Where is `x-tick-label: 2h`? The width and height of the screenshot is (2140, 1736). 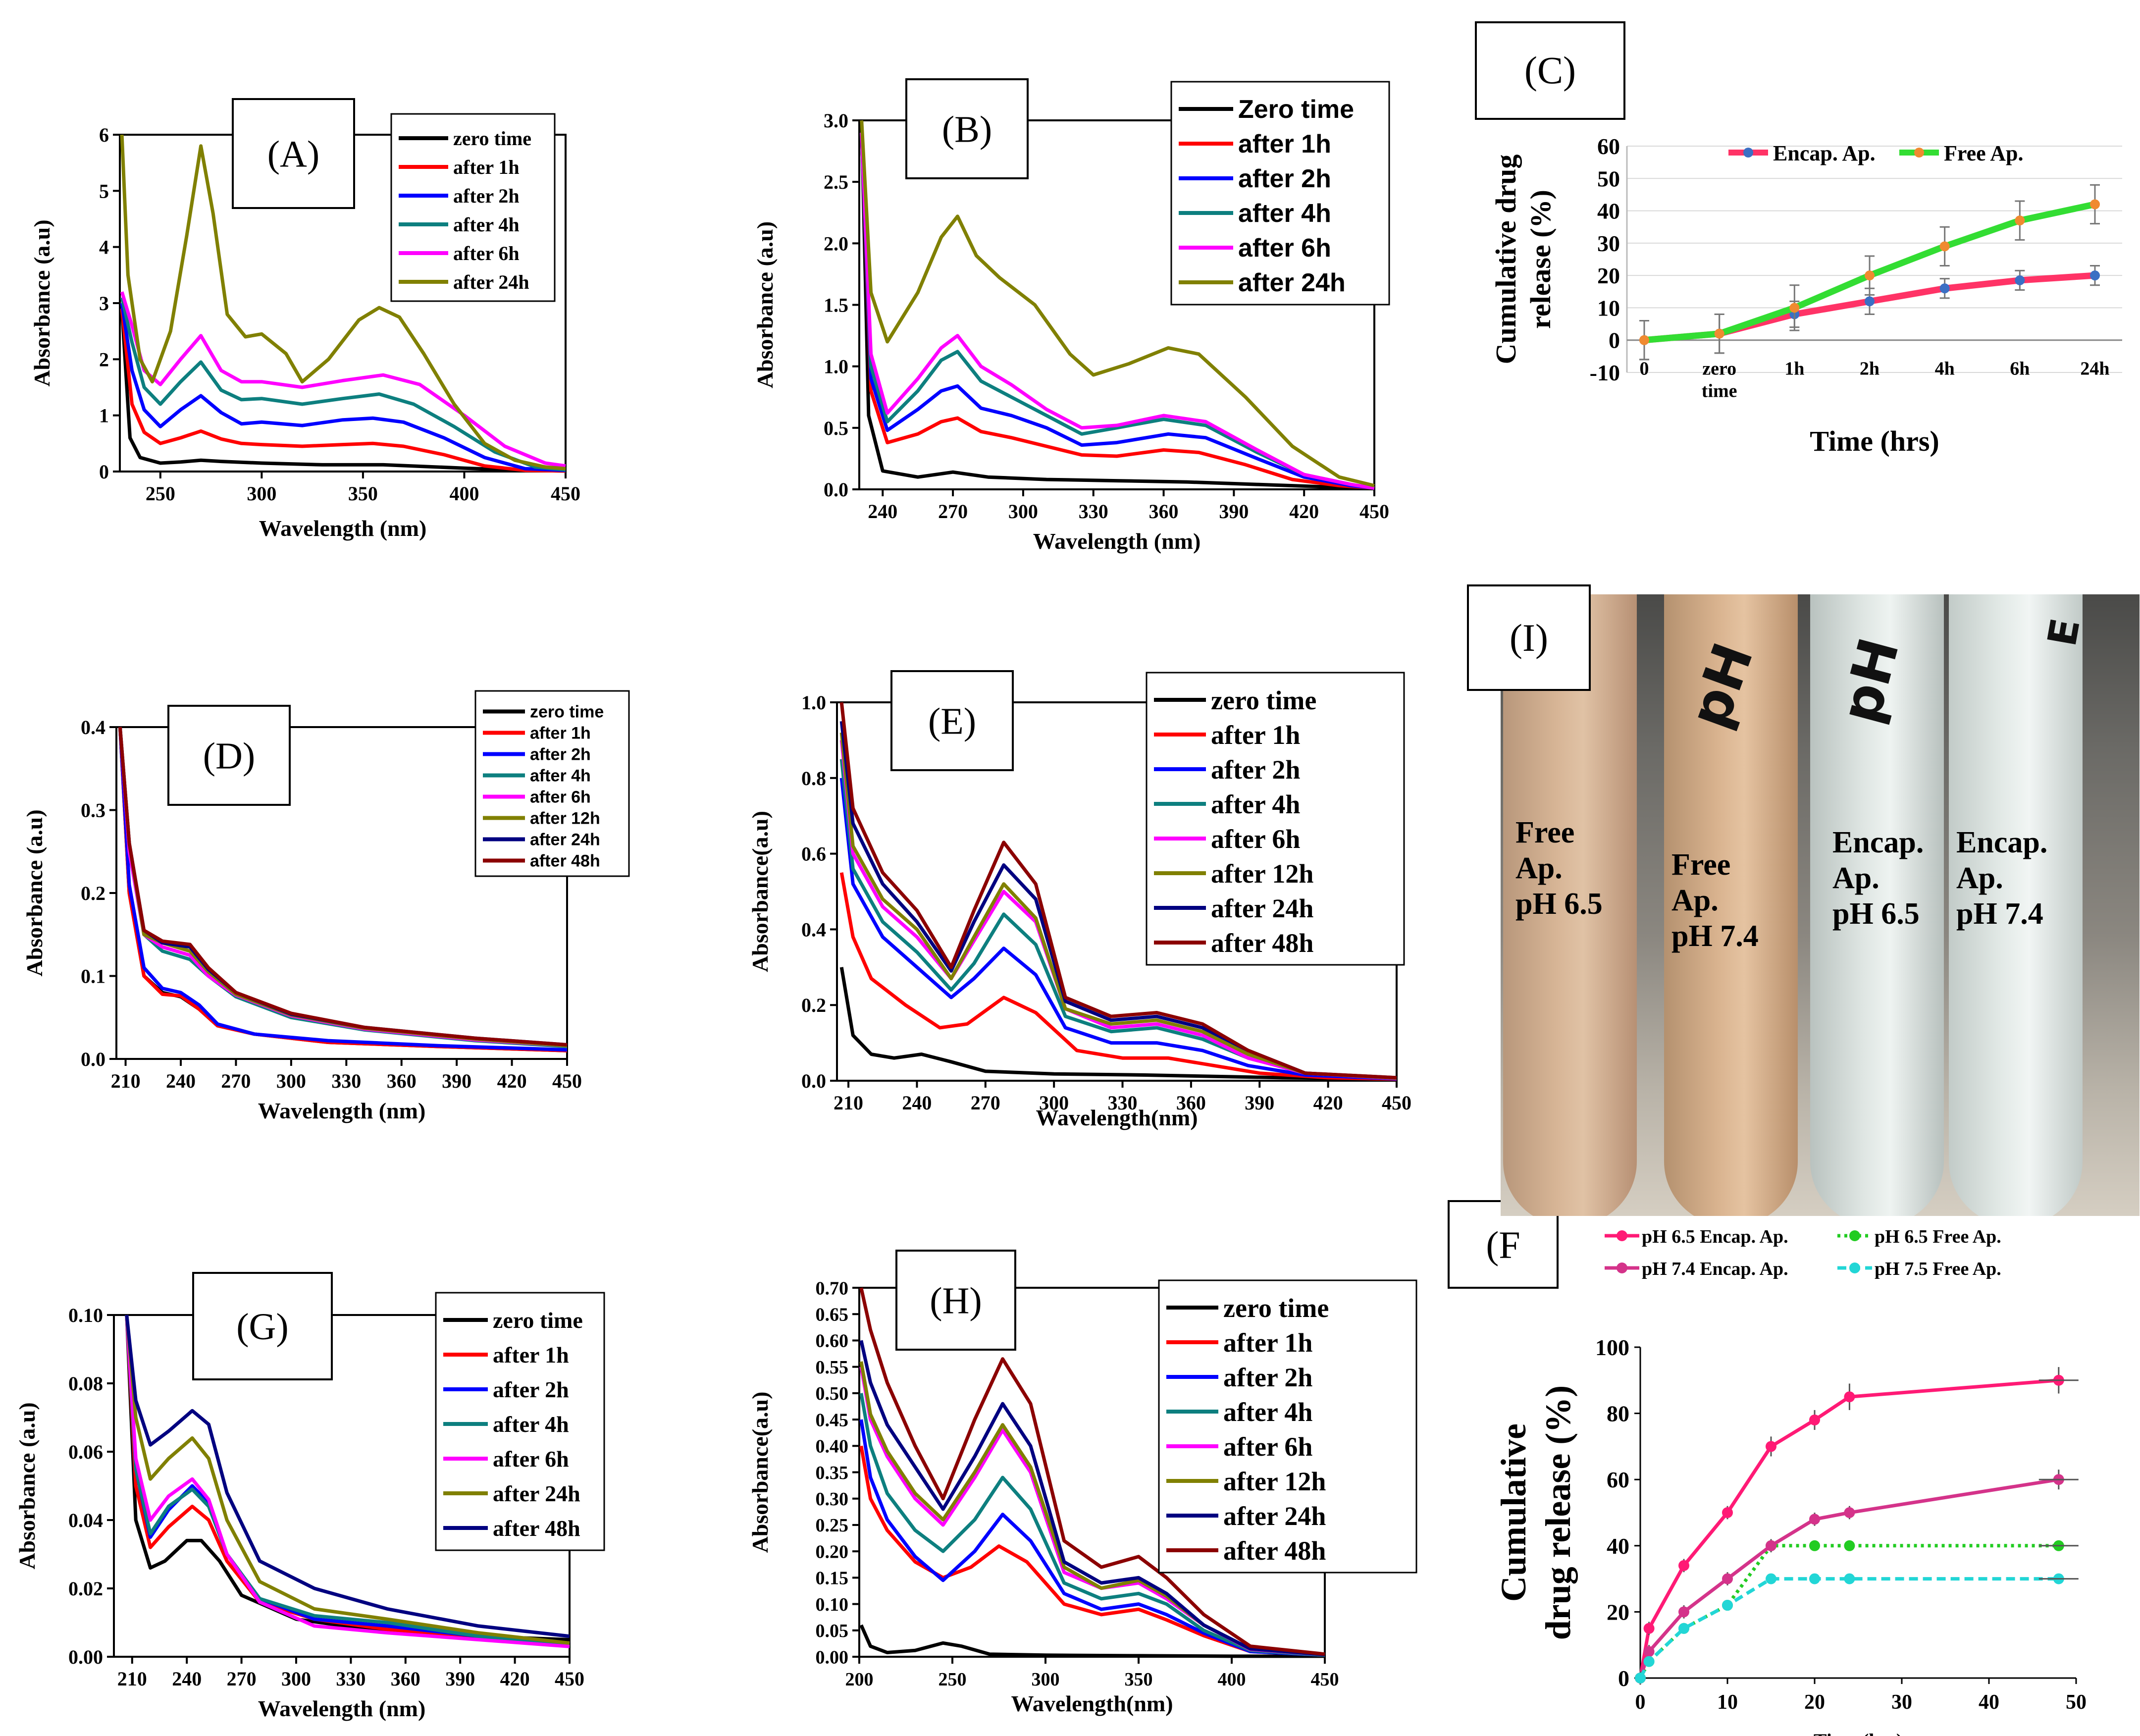 x-tick-label: 2h is located at coordinates (1869, 369).